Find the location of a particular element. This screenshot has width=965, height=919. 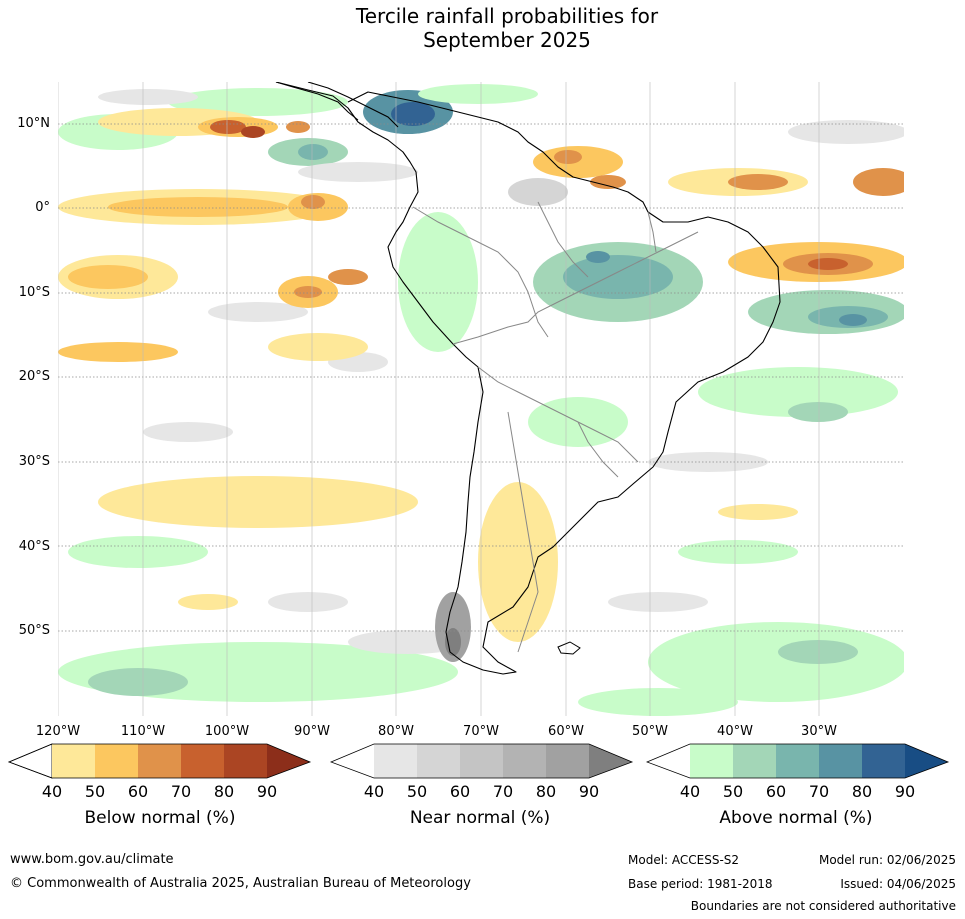

above-tick-90: 90 is located at coordinates (905, 791).